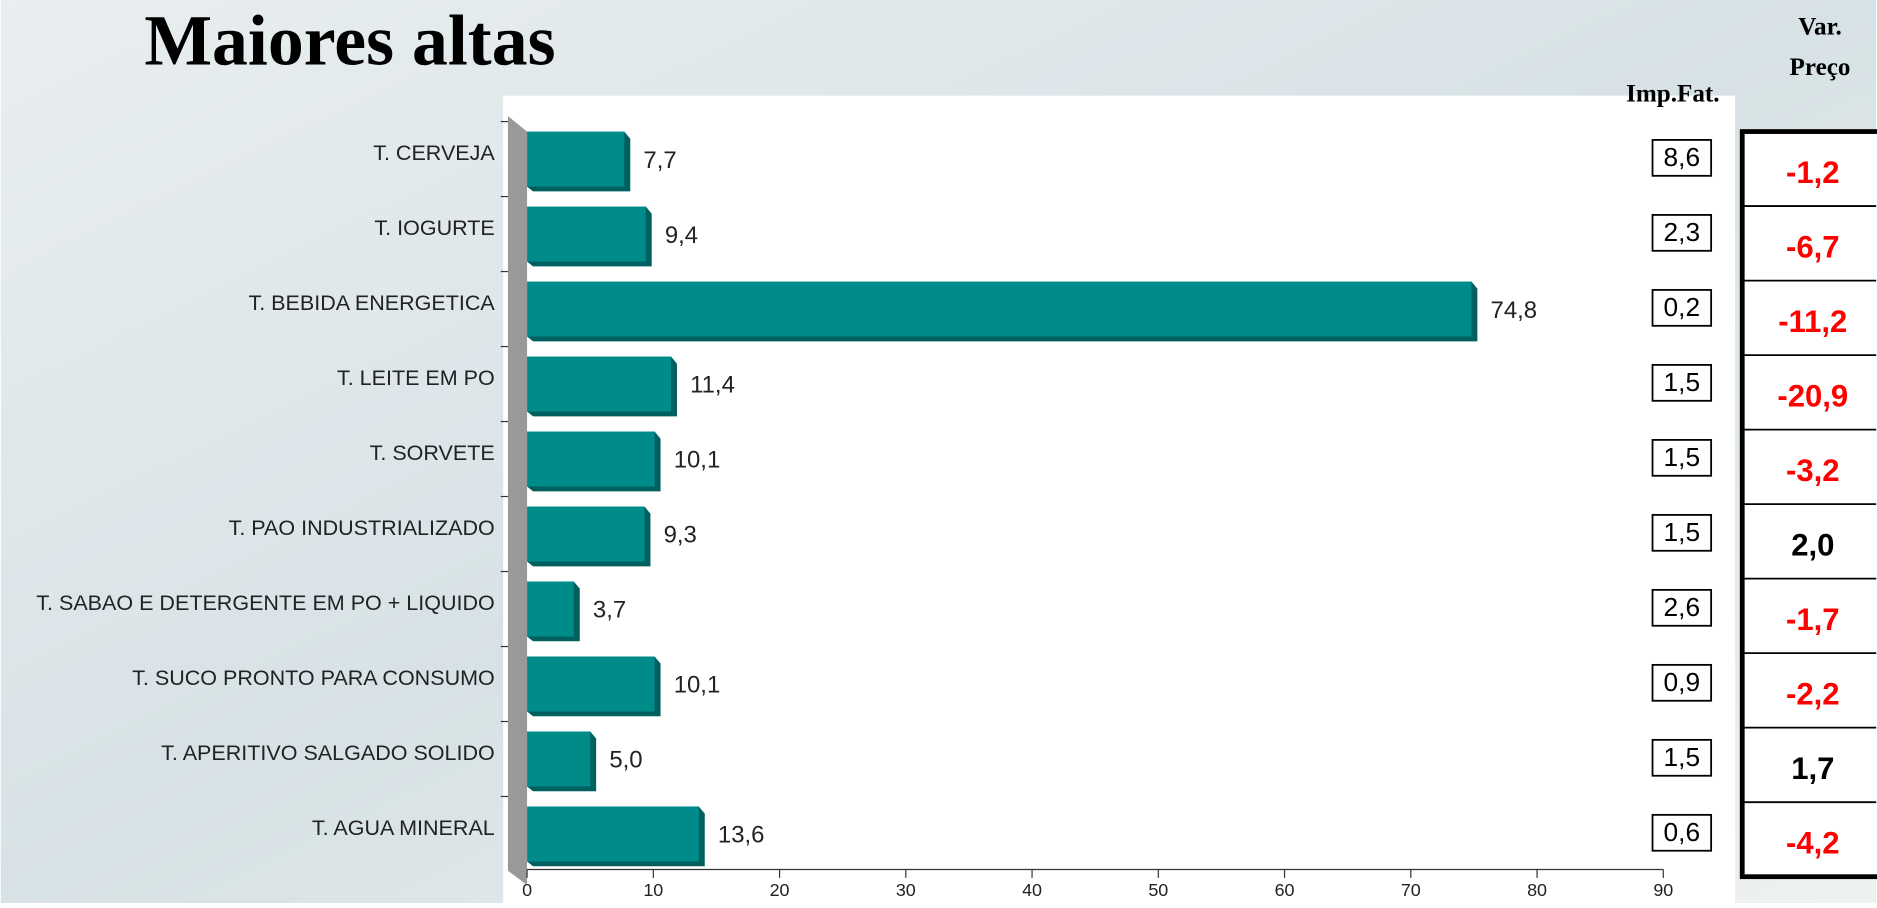  I want to click on y-tick-label: T. SABAO E DETERGENTE EM PO + LIQUIDO, so click(265, 603).